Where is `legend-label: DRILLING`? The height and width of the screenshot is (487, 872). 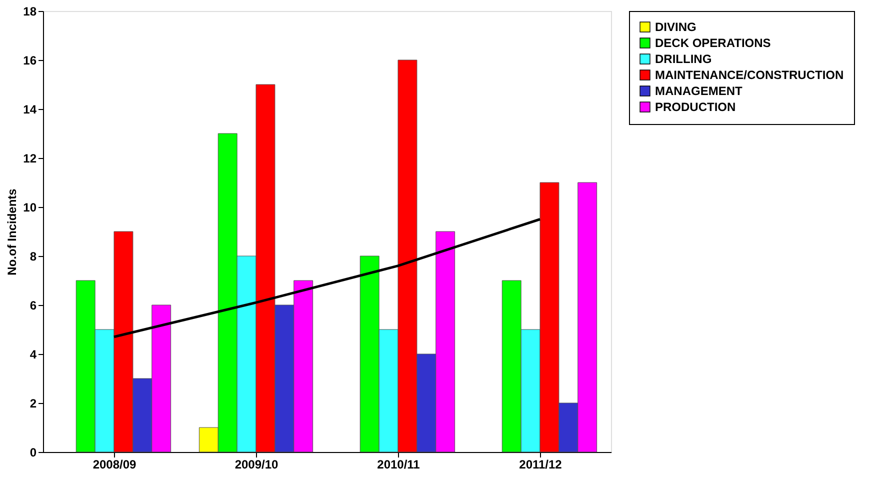 legend-label: DRILLING is located at coordinates (683, 59).